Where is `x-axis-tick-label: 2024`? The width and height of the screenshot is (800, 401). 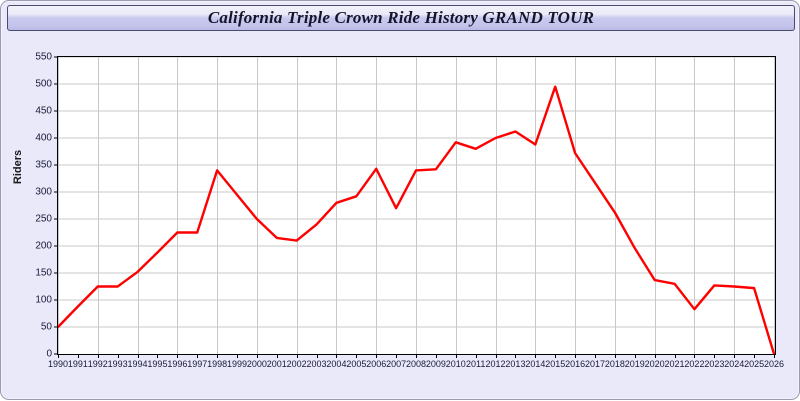
x-axis-tick-label: 2024 is located at coordinates (734, 364).